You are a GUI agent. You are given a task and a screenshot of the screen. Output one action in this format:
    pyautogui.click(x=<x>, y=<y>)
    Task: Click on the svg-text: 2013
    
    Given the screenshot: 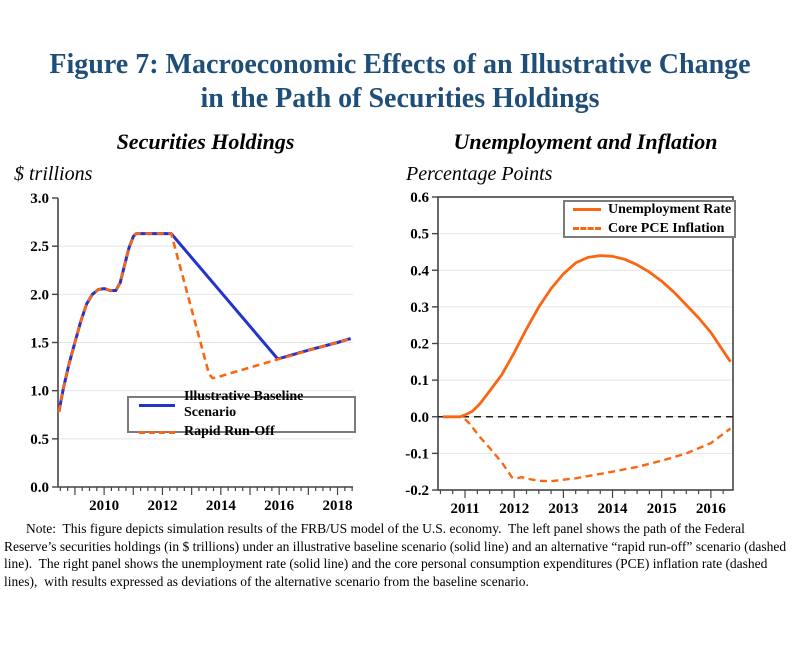 What is the action you would take?
    pyautogui.click(x=563, y=509)
    